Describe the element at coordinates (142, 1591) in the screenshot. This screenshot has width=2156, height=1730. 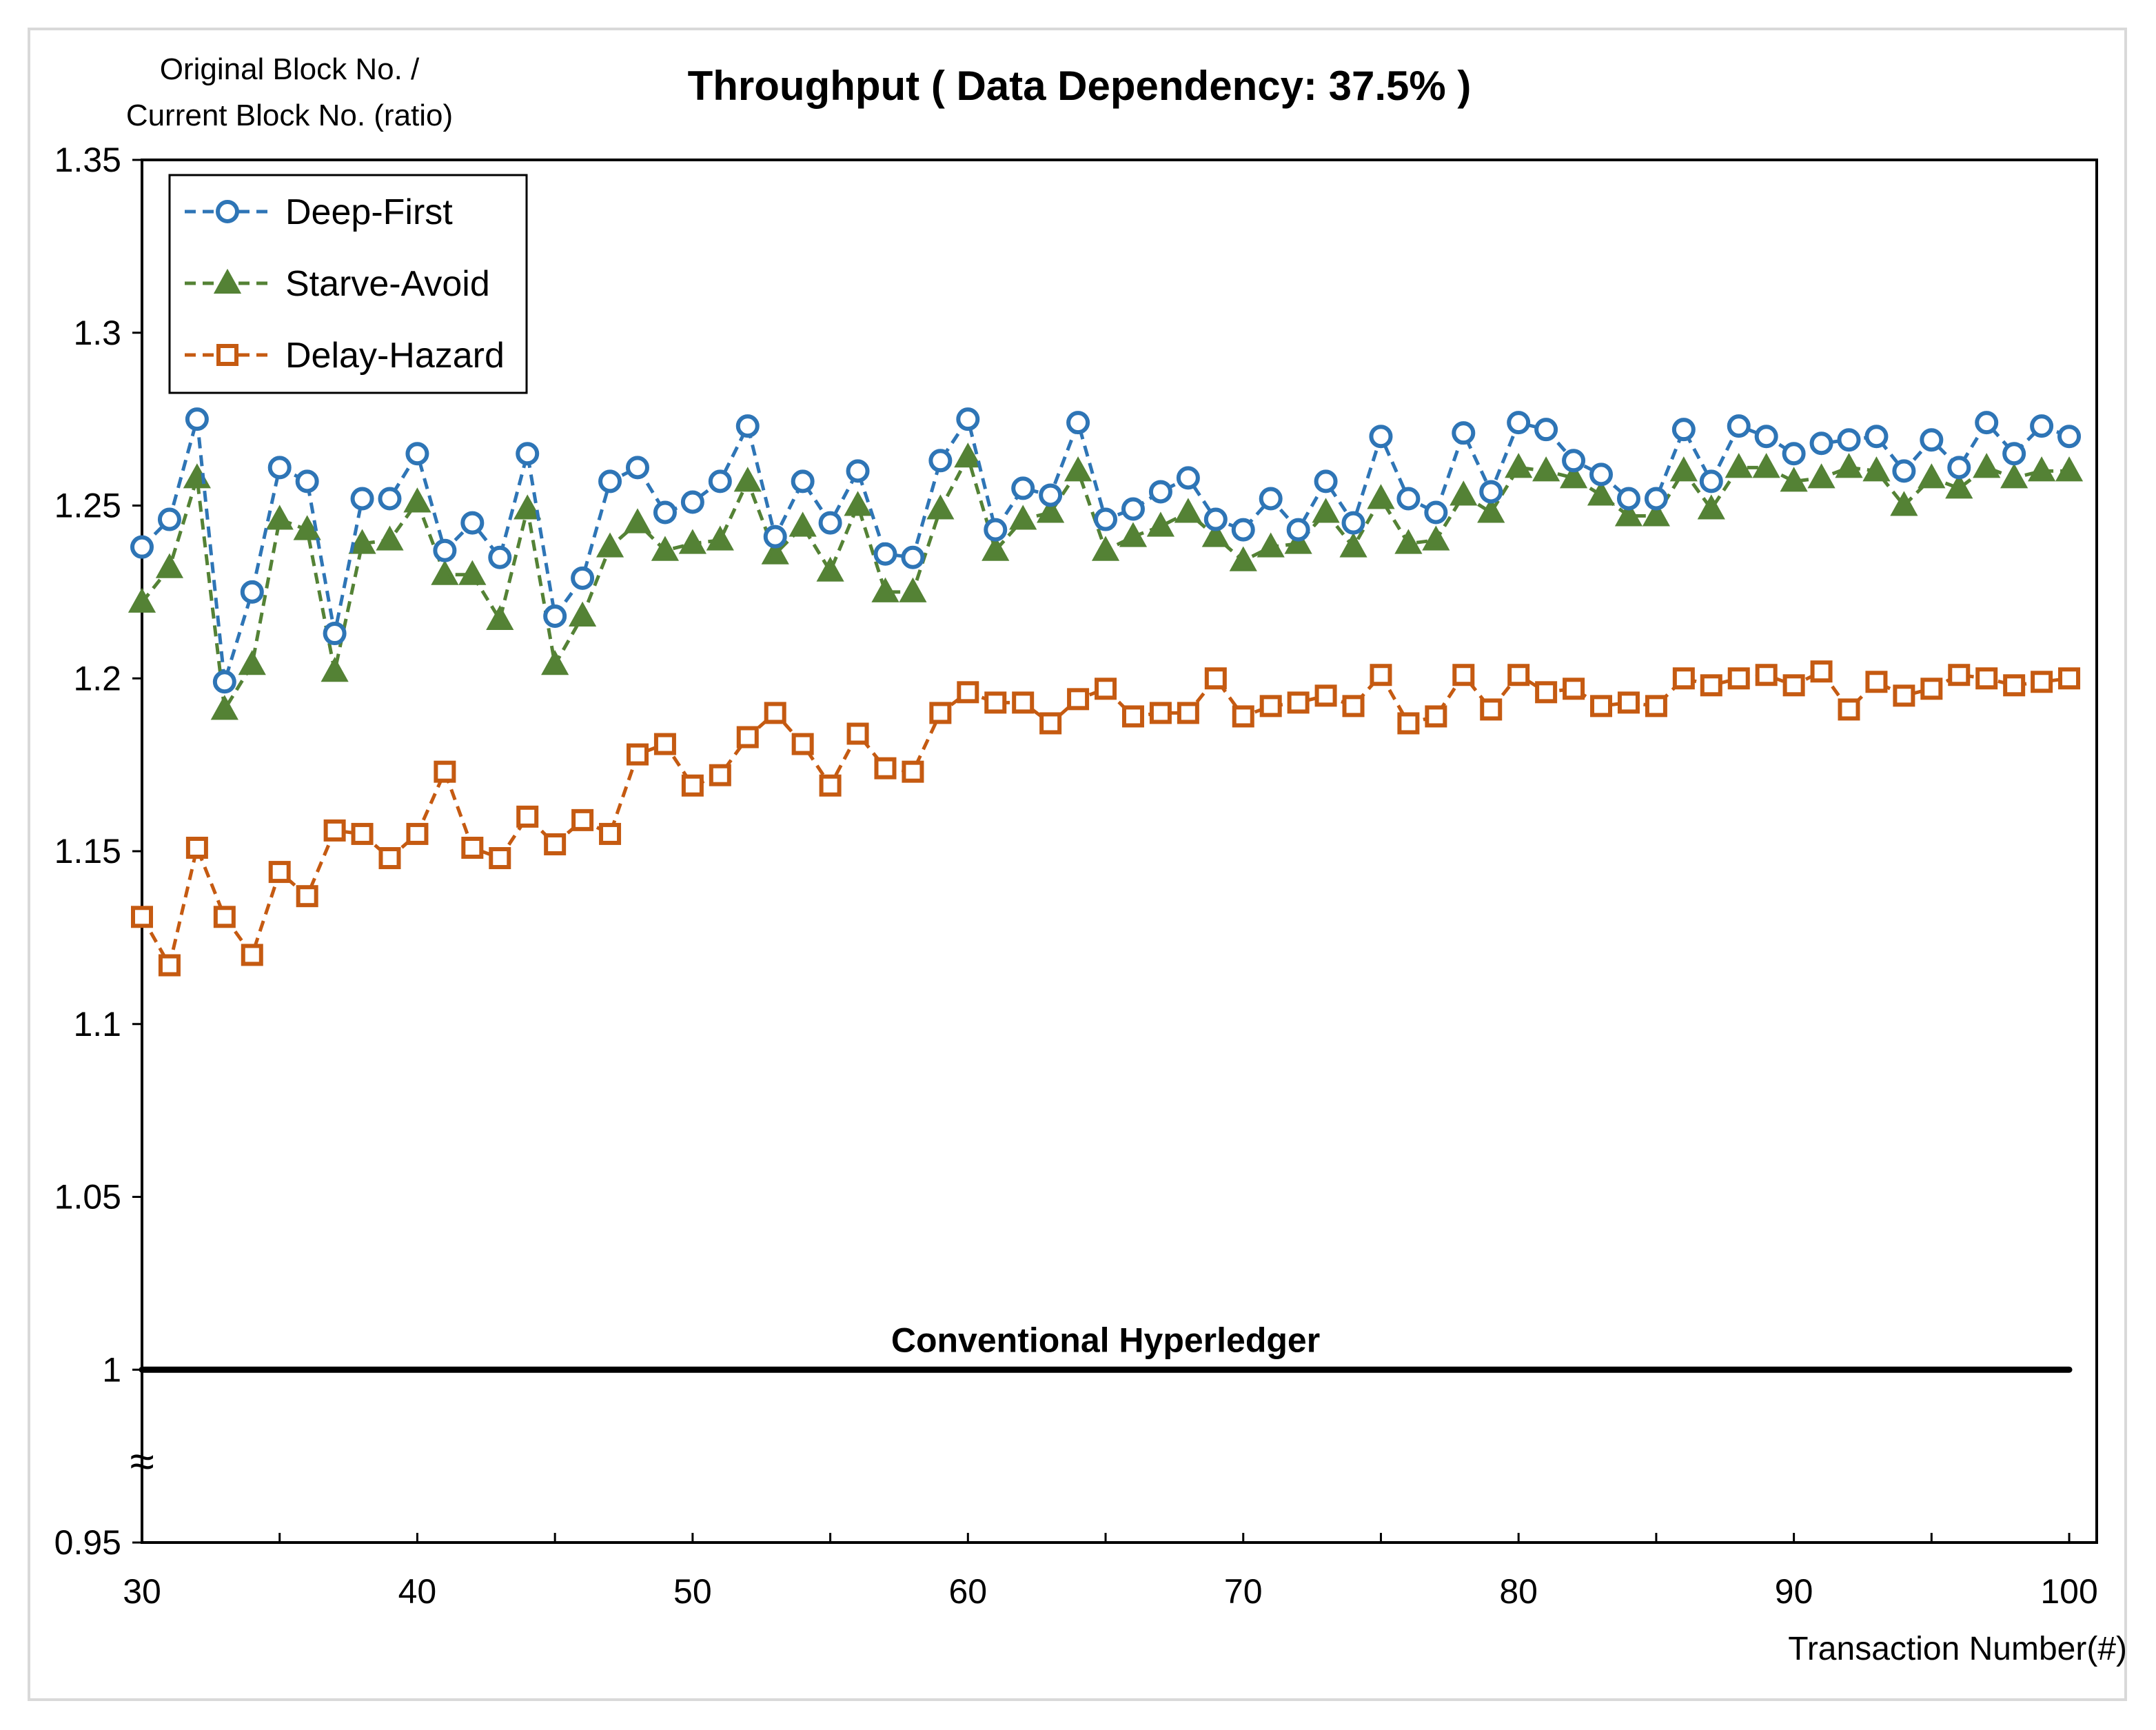
I see `x-tick-label: 30` at that location.